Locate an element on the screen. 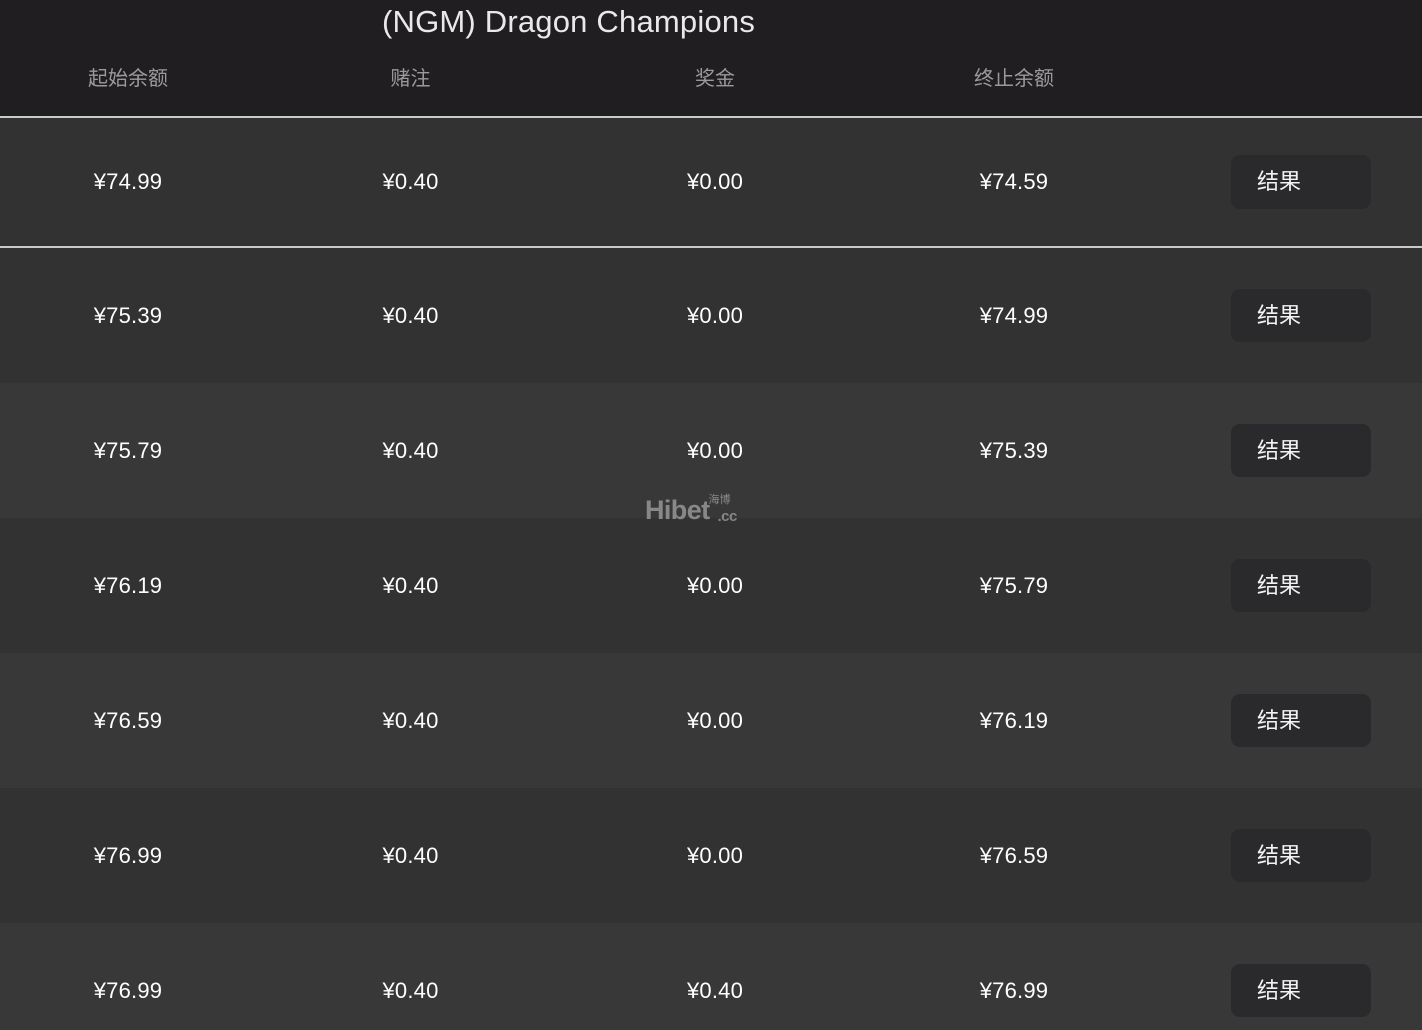 The width and height of the screenshot is (1422, 1030). page-title: (NGM) Dragon Champions is located at coordinates (568, 21).